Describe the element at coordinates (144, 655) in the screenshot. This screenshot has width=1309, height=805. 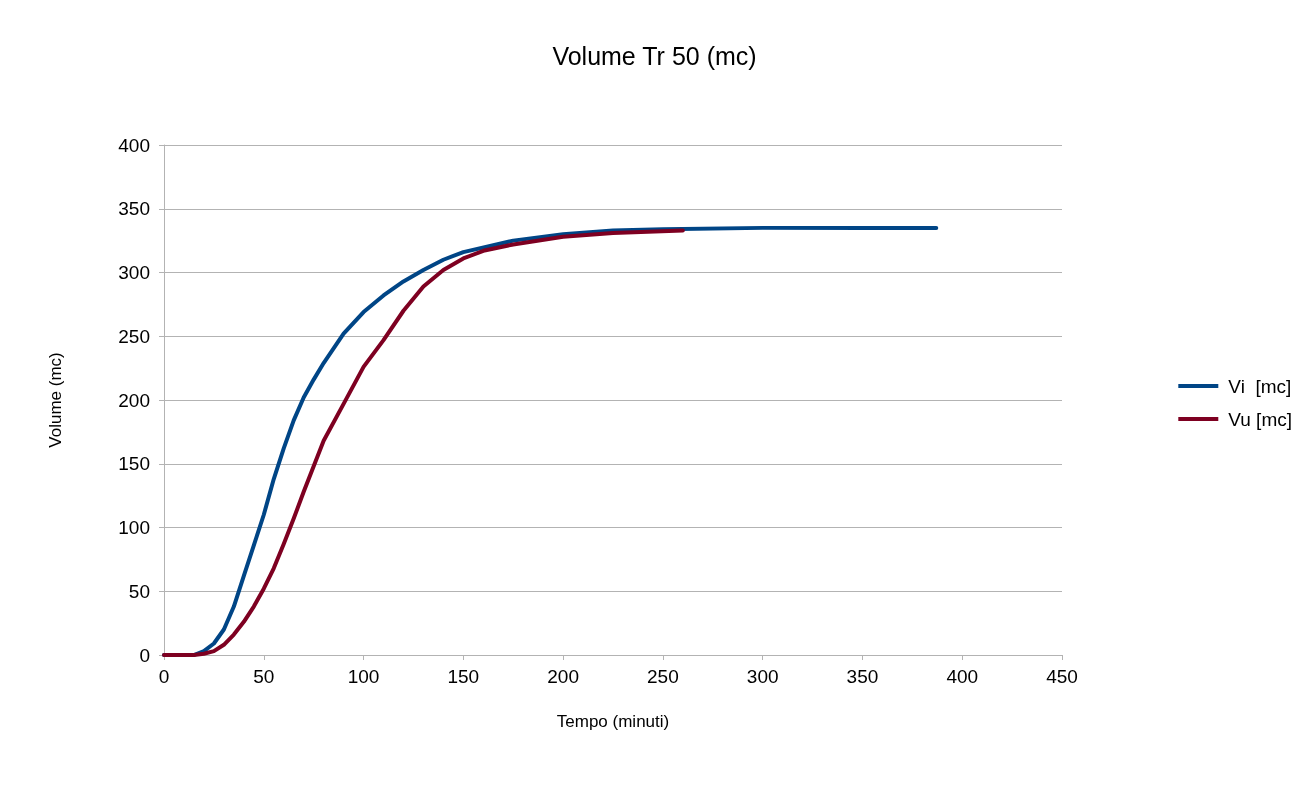
I see `y-tick-label: 0` at that location.